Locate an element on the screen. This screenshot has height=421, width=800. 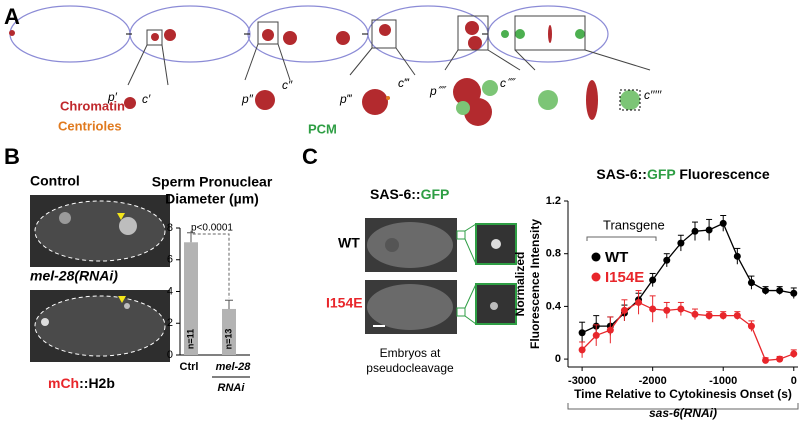
y-tick-label: 0.8 is located at coordinates (553, 254).